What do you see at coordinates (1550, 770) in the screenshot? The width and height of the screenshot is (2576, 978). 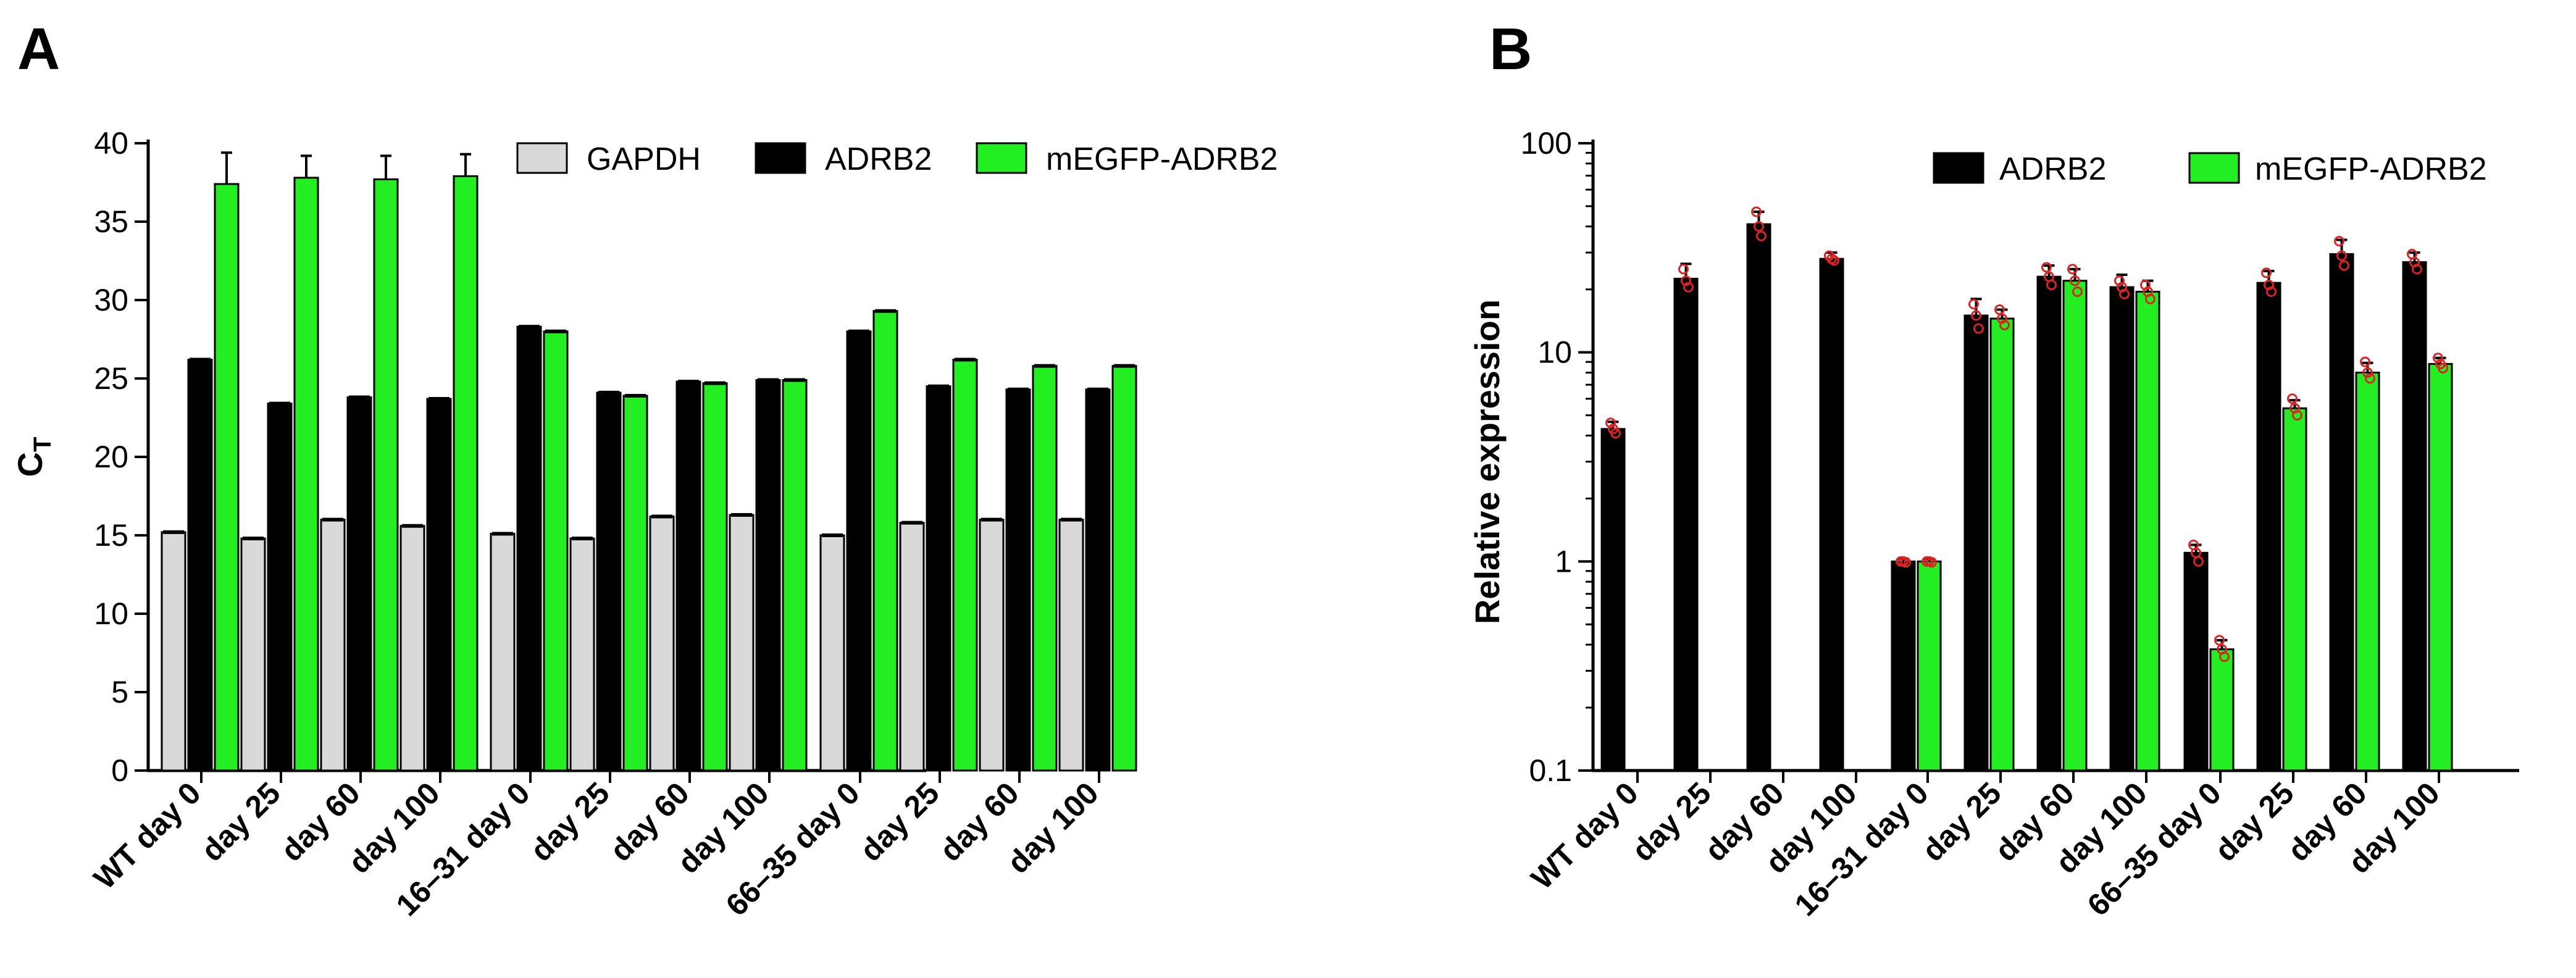 I see `y-tick-label: 0.1` at bounding box center [1550, 770].